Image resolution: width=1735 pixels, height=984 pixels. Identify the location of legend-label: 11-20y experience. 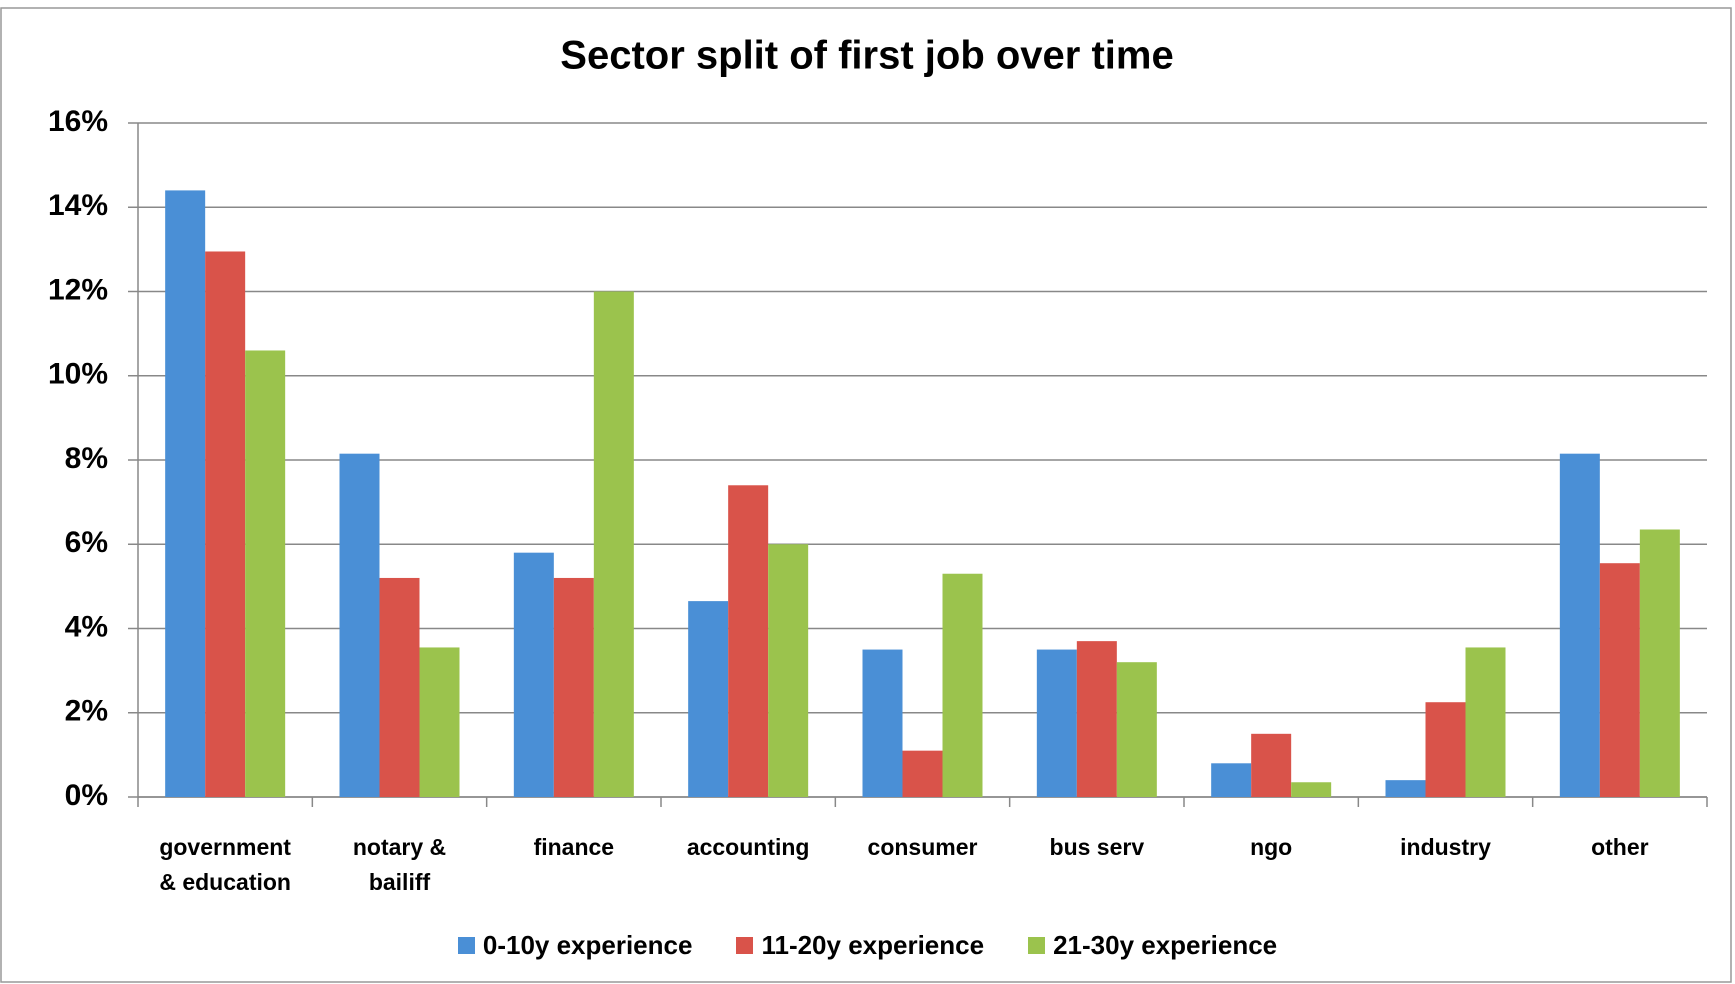
(873, 945).